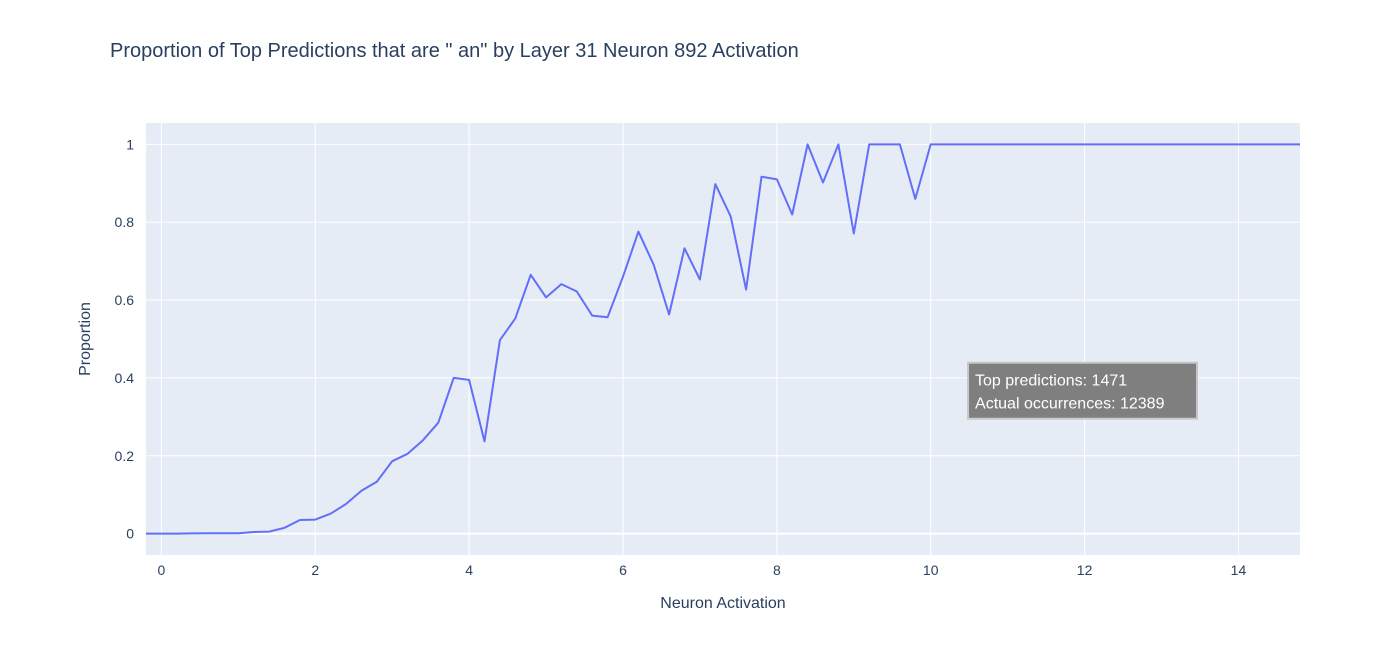 Image resolution: width=1390 pixels, height=655 pixels. Describe the element at coordinates (623, 570) in the screenshot. I see `x-tick-label: 6` at that location.